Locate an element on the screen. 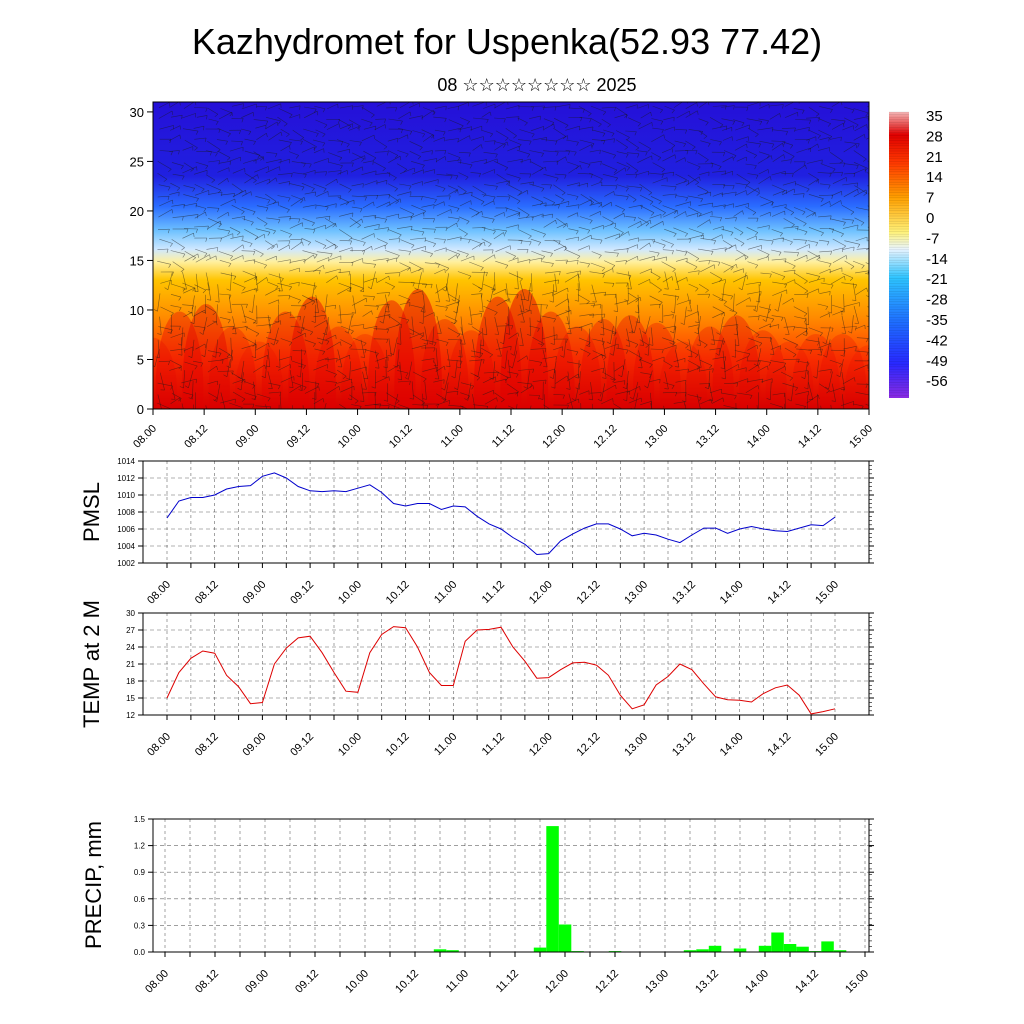  precip-xtick-label: 09.00 is located at coordinates (257, 982).